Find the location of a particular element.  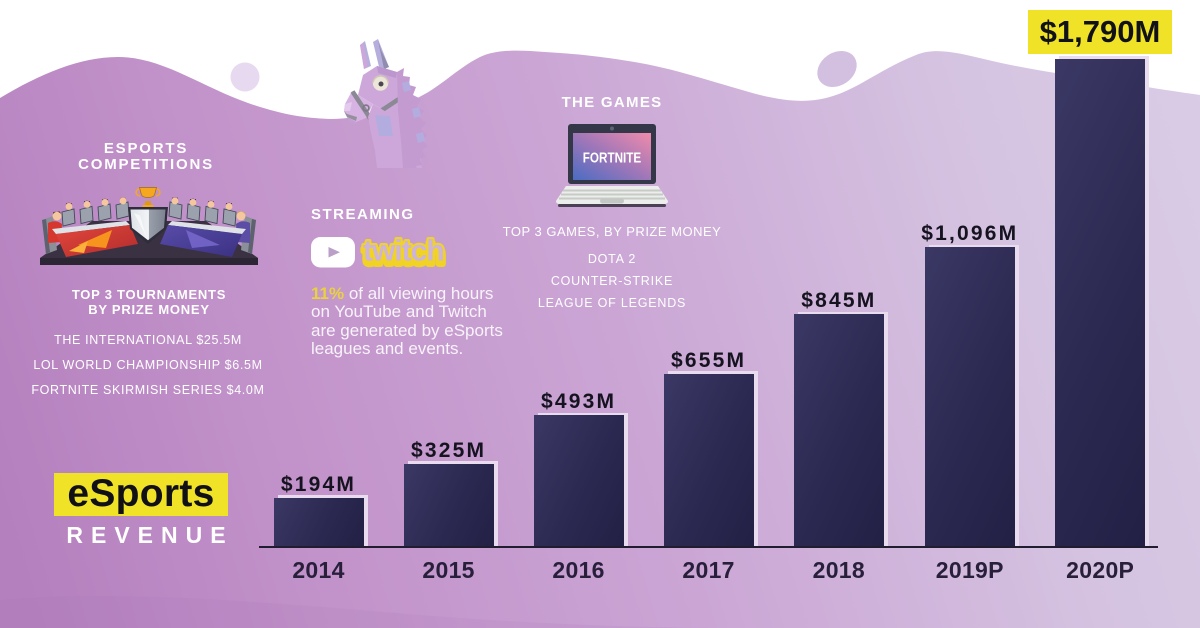

svg-text: FORTNITE is located at coordinates (612, 157).